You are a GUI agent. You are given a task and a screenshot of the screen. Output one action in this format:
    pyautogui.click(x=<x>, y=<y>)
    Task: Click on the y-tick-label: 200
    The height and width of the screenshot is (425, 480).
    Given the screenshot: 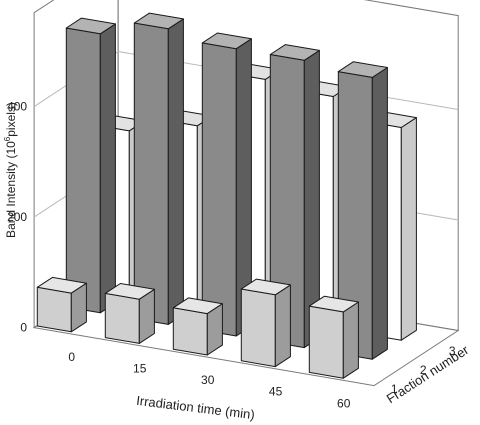 What is the action you would take?
    pyautogui.click(x=17, y=217)
    